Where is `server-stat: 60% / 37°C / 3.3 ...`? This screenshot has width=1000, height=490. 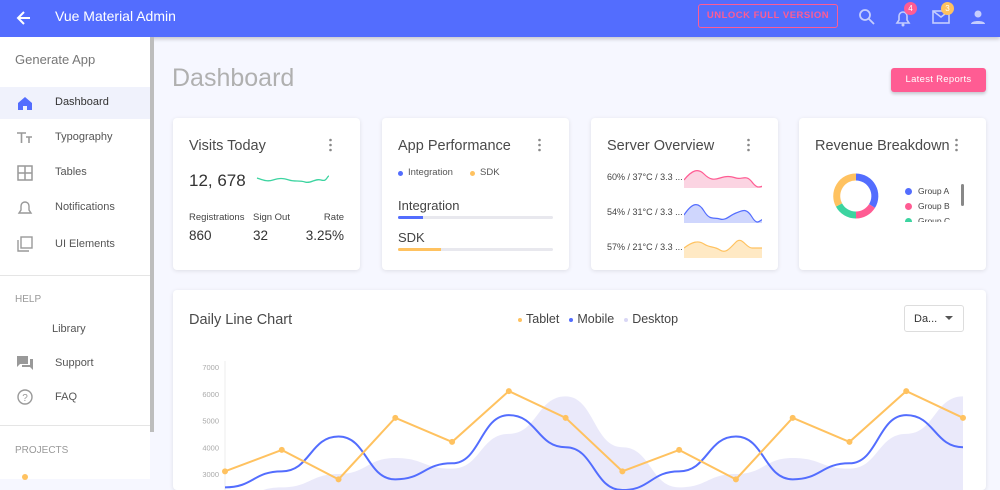 server-stat: 60% / 37°C / 3.3 ... is located at coordinates (645, 177).